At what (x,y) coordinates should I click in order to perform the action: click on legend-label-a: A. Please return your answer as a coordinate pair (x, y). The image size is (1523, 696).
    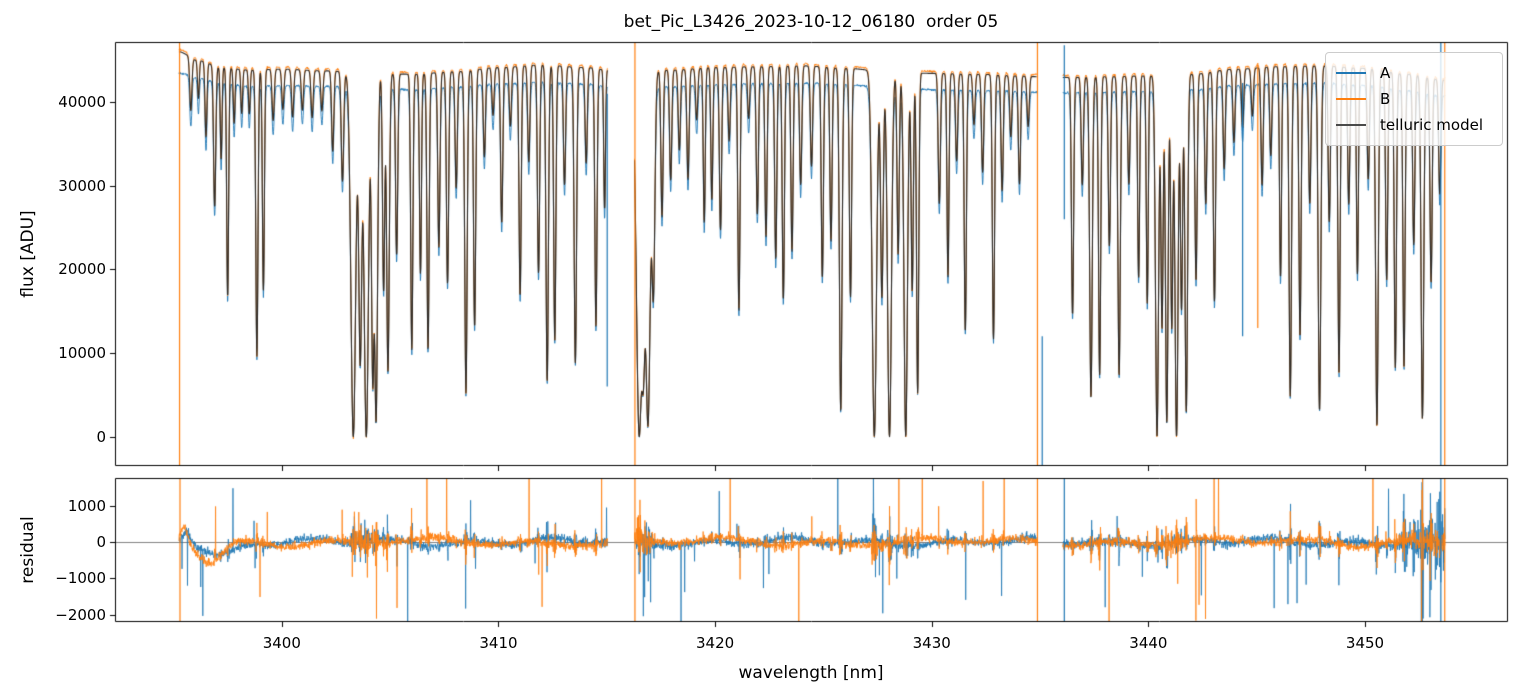
    Looking at the image, I should click on (1385, 73).